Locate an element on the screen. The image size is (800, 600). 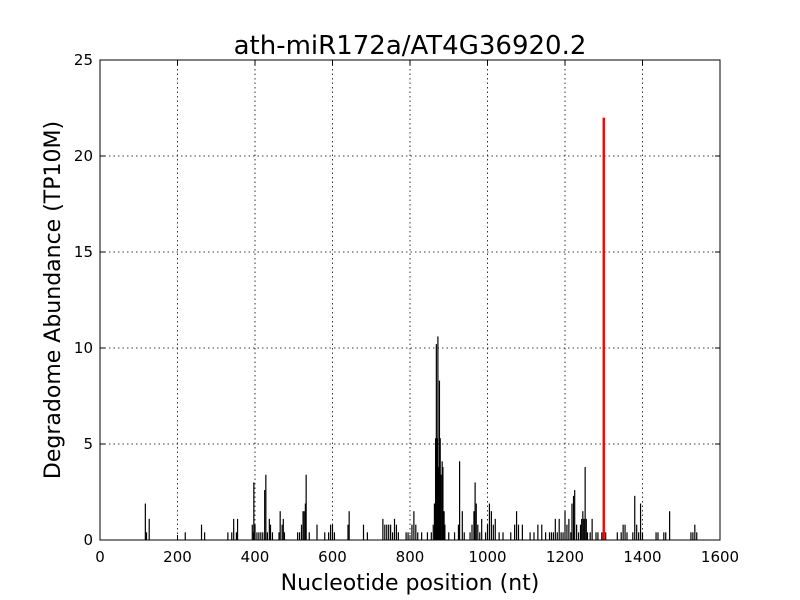
x-tick-label: 1000 is located at coordinates (487, 557).